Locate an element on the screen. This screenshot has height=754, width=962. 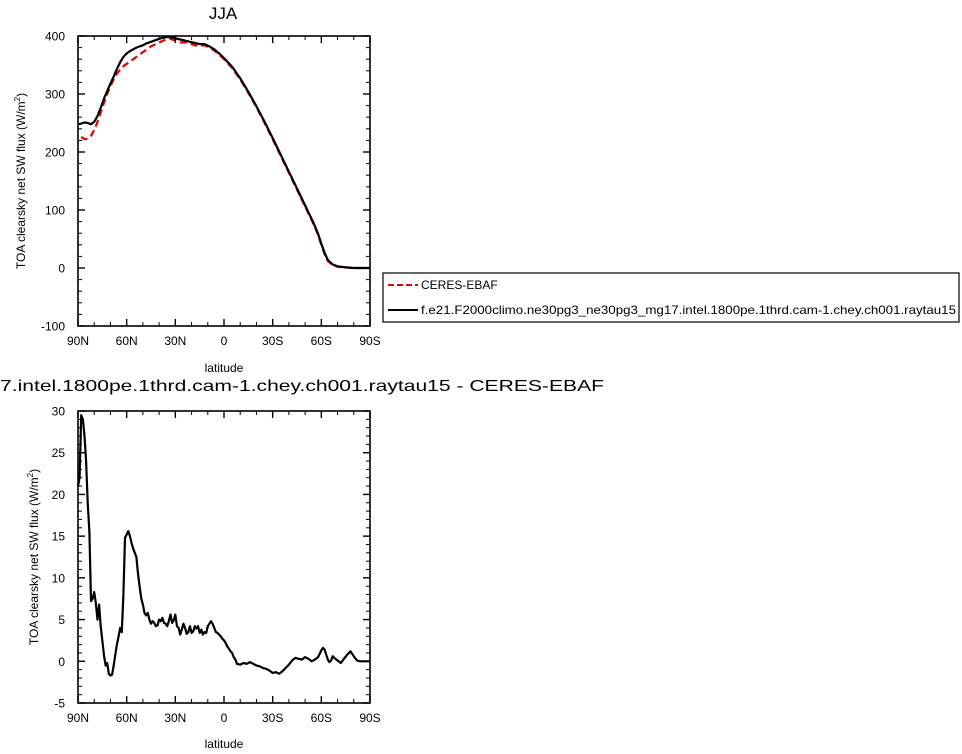
top-ytick-label-4: 0 is located at coordinates (61, 269).